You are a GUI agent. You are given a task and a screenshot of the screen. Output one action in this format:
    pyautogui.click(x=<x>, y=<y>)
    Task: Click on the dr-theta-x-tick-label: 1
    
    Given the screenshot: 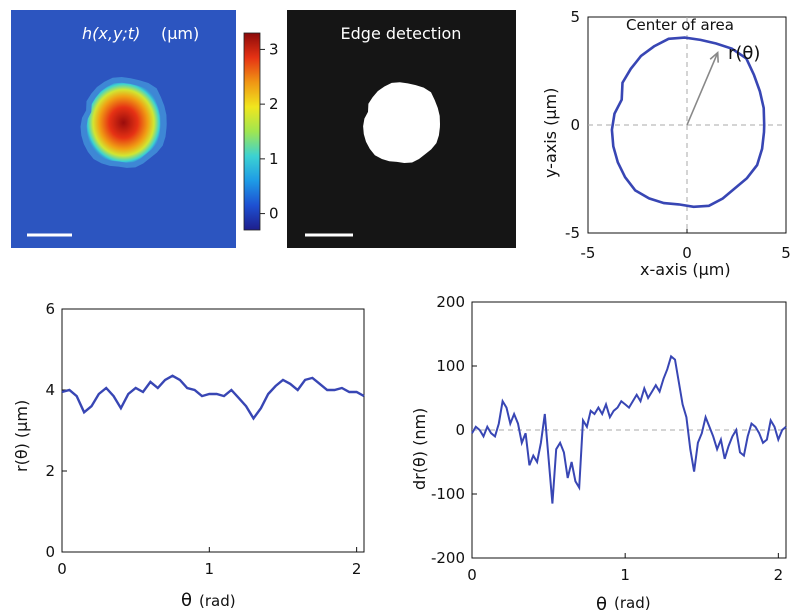 What is the action you would take?
    pyautogui.click(x=625, y=575)
    